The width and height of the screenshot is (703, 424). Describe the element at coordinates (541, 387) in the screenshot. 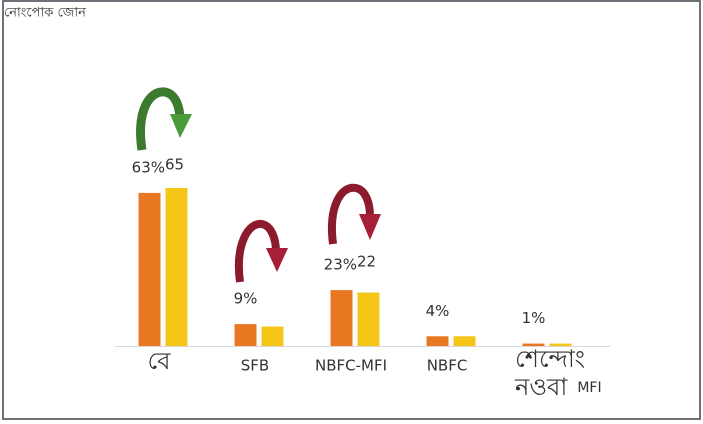

I see `x-tick-label-part: নওবা` at that location.